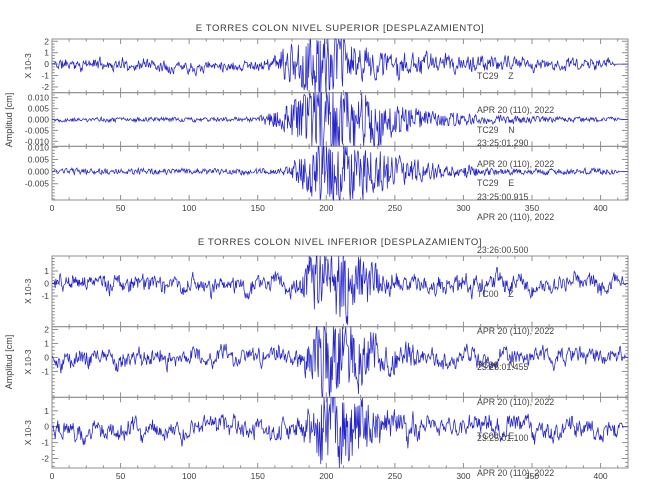 This screenshot has width=650, height=500. Describe the element at coordinates (339, 173) in the screenshot. I see `waveform-tc29-e` at that location.